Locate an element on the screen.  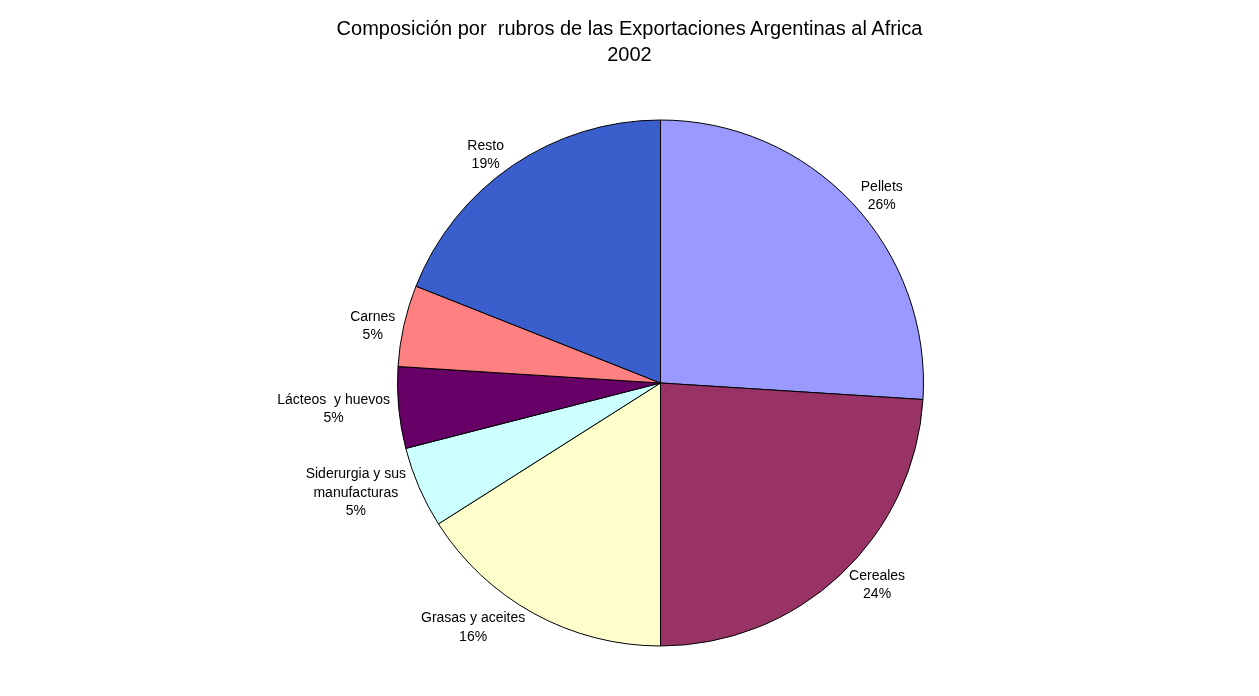
chart-title: Composición por rubros de las Exportaciones Argentinas al Africa 2002 is located at coordinates (630, 40).